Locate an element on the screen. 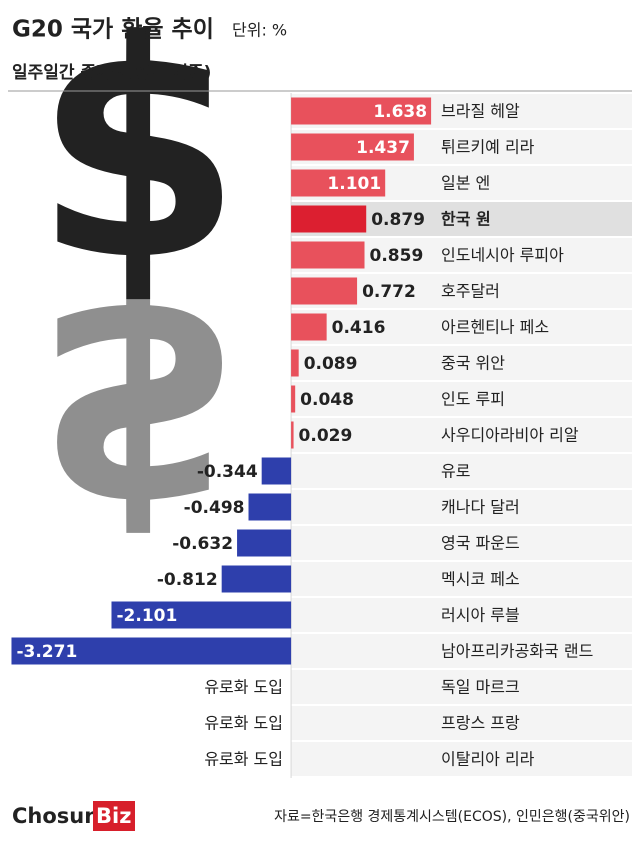  value-label: 0.416 is located at coordinates (359, 328).